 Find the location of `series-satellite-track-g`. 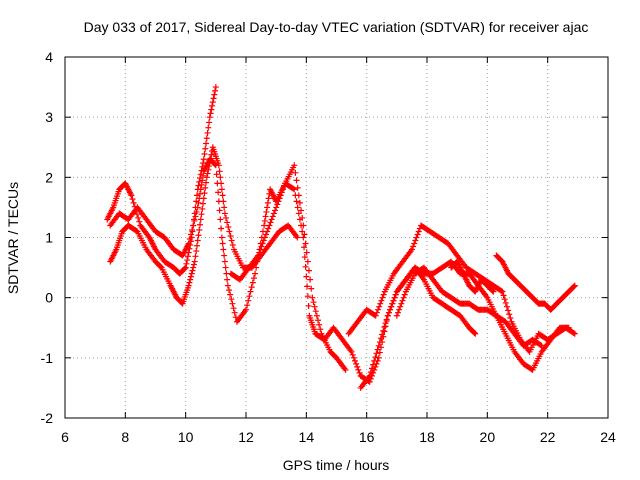

series-satellite-track-g is located at coordinates (469, 306).